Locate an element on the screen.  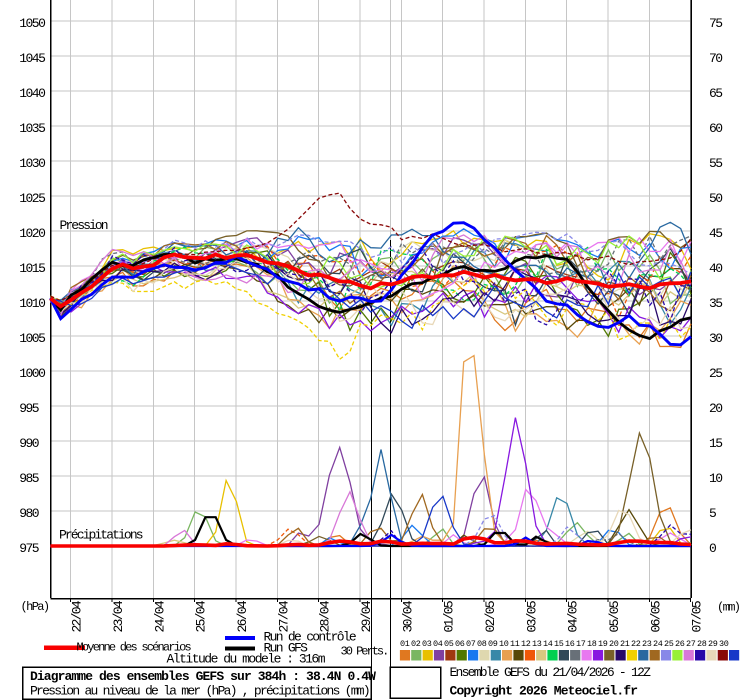
svg-text: 01/05 is located at coordinates (449, 616).